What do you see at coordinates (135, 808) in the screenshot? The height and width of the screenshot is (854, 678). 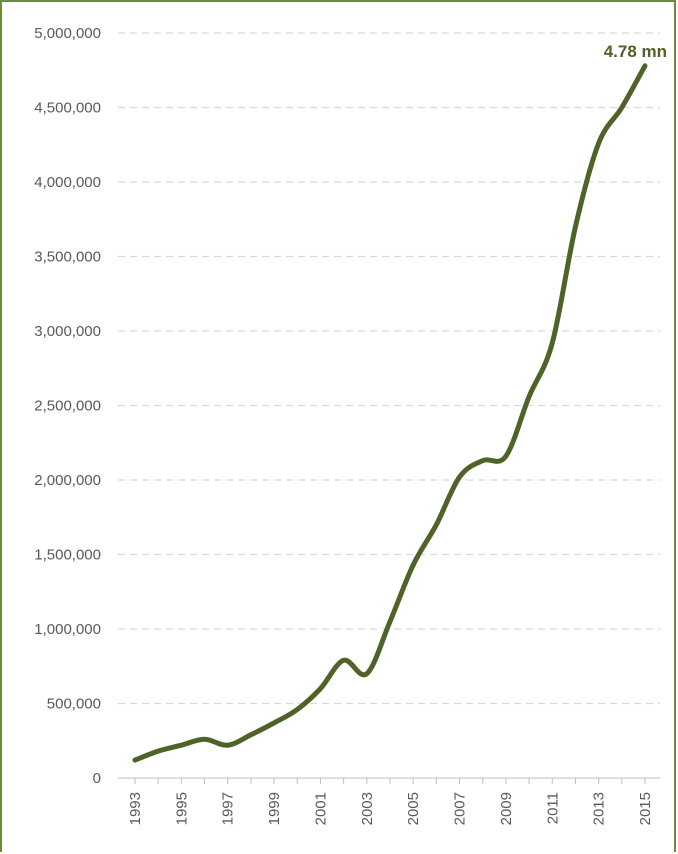 I see `x-tick-label: 1993` at bounding box center [135, 808].